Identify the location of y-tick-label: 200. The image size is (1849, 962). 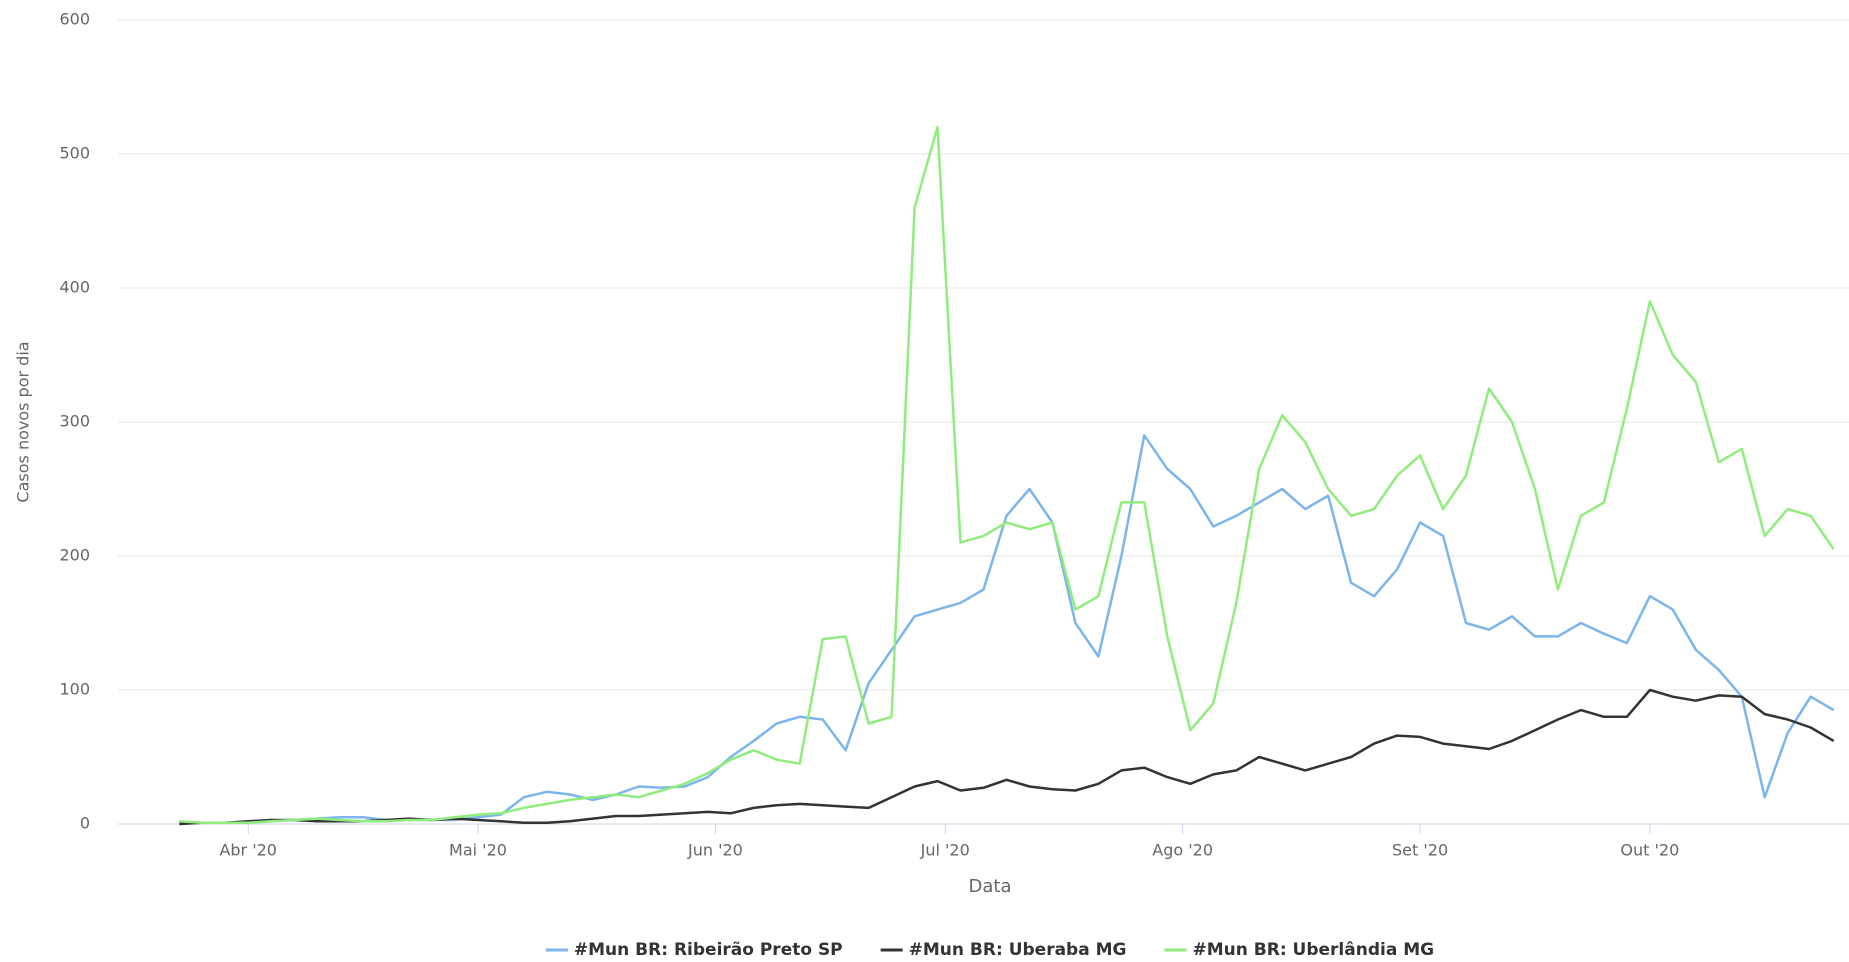
(74, 555).